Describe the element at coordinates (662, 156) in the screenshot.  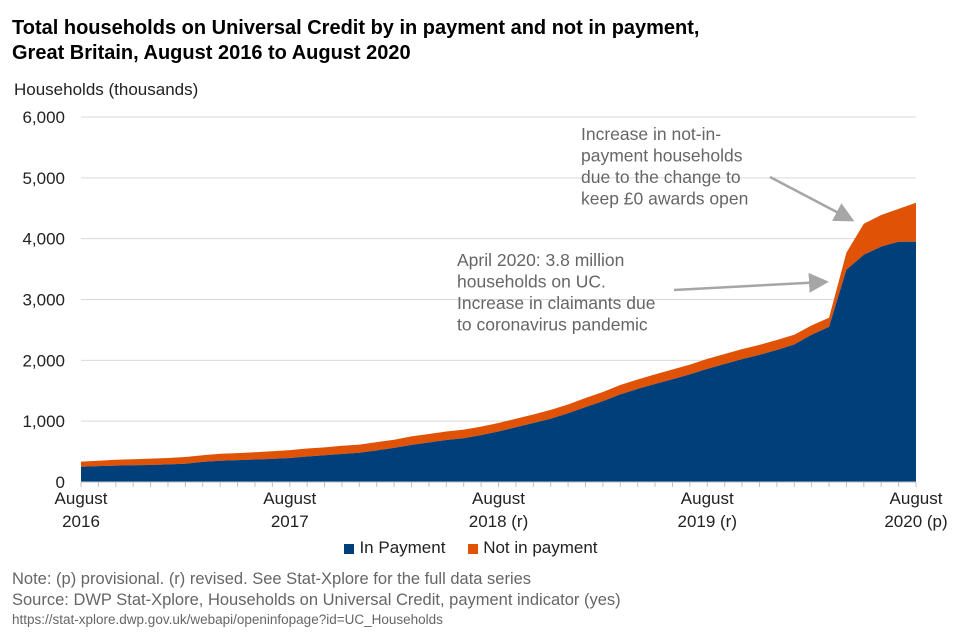
I see `annotation-text-zero-awards: payment households` at that location.